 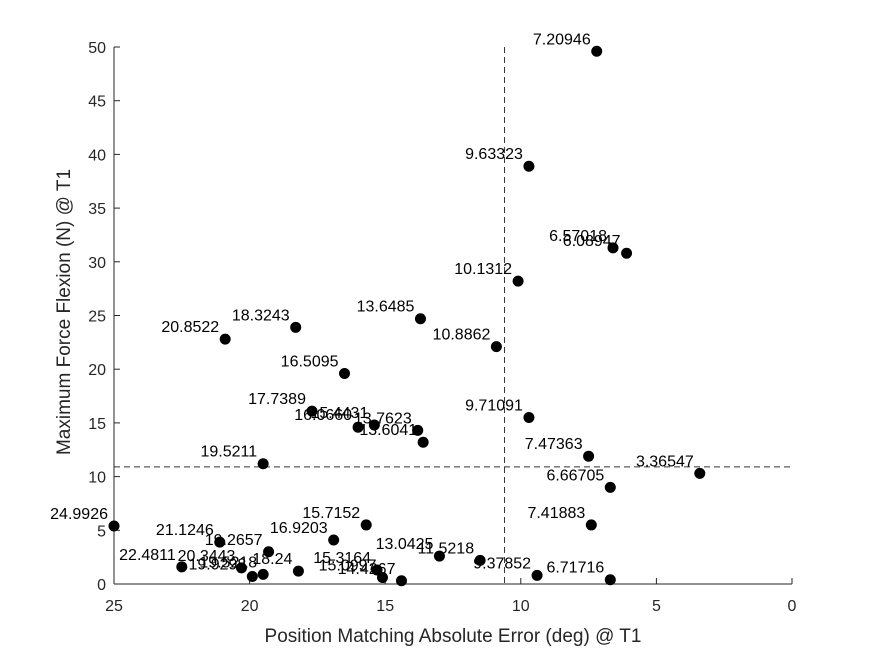 What do you see at coordinates (97, 370) in the screenshot?
I see `y-tick-label: 20` at bounding box center [97, 370].